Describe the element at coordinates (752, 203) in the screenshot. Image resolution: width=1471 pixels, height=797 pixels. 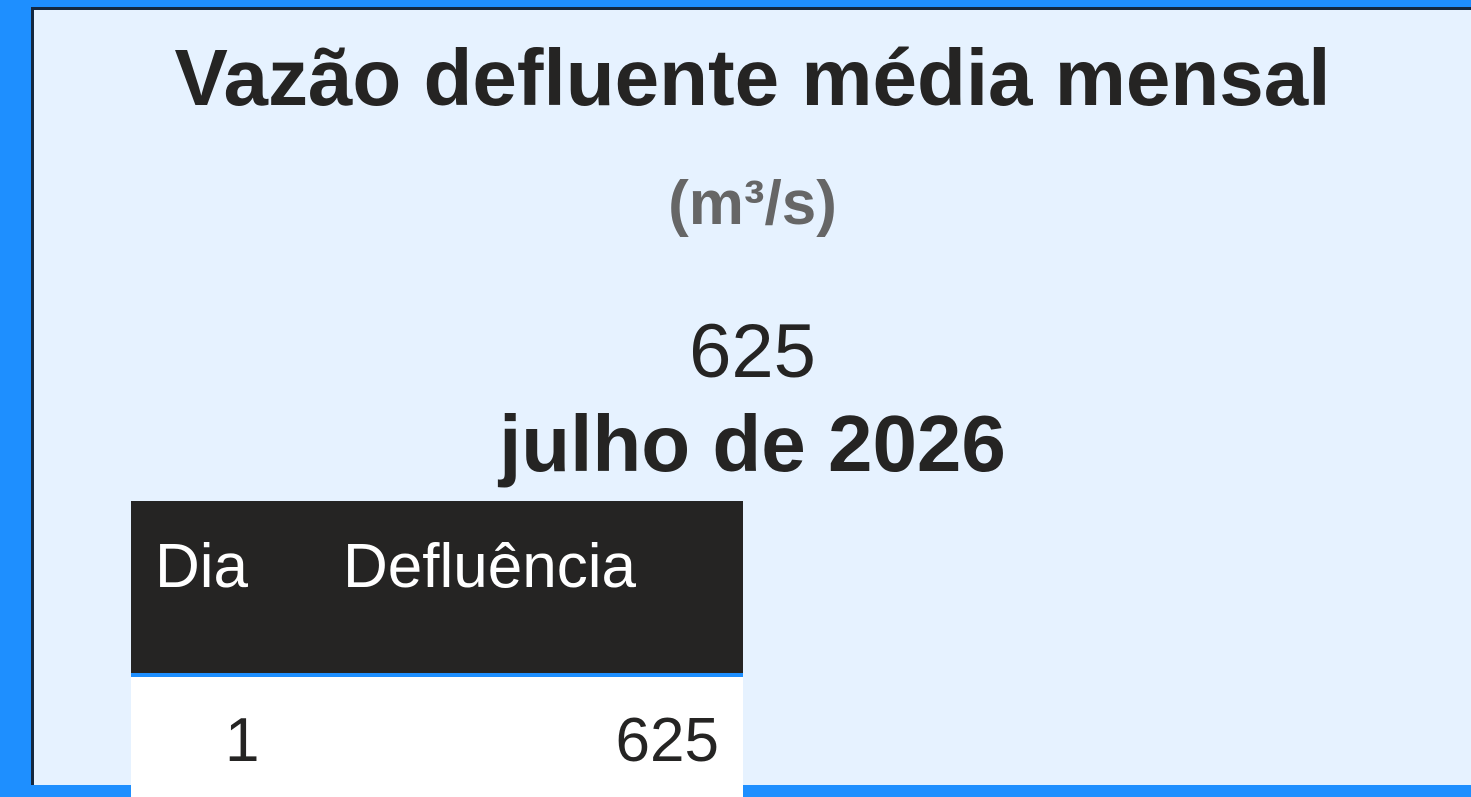
I see `unit: (m³/s)` at that location.